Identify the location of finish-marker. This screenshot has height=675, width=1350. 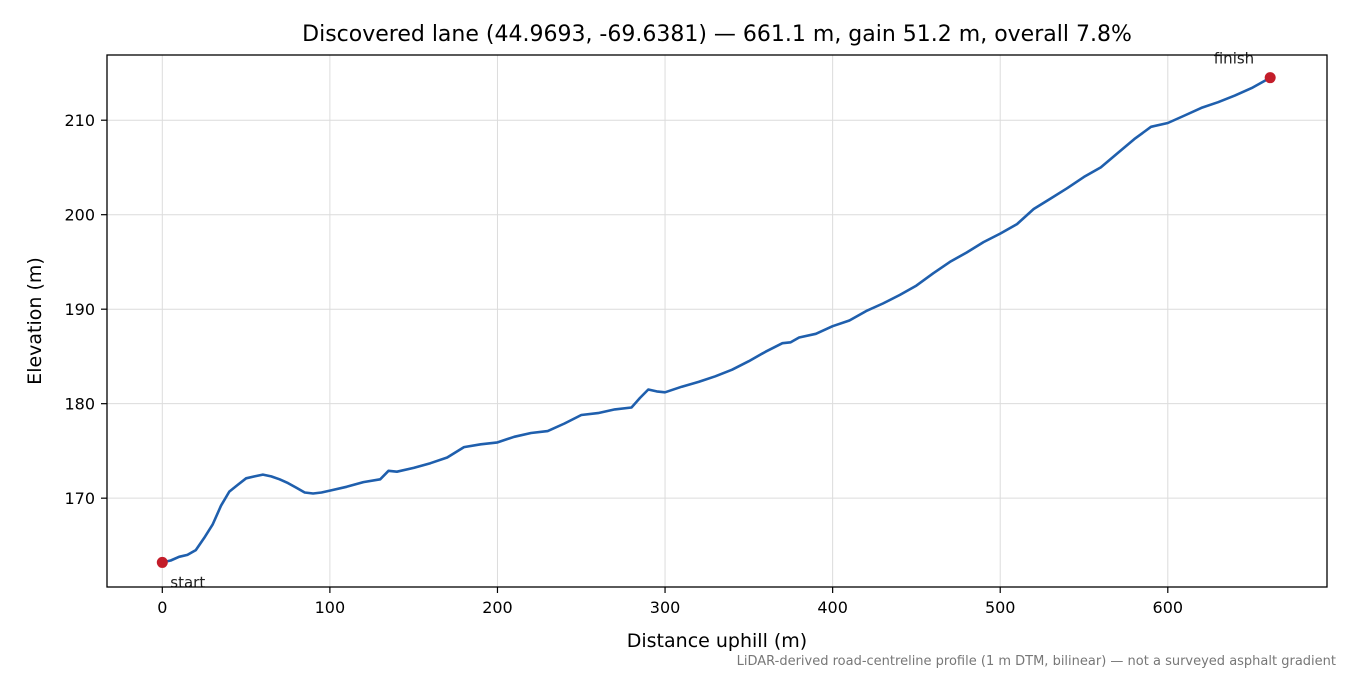
(1270, 78).